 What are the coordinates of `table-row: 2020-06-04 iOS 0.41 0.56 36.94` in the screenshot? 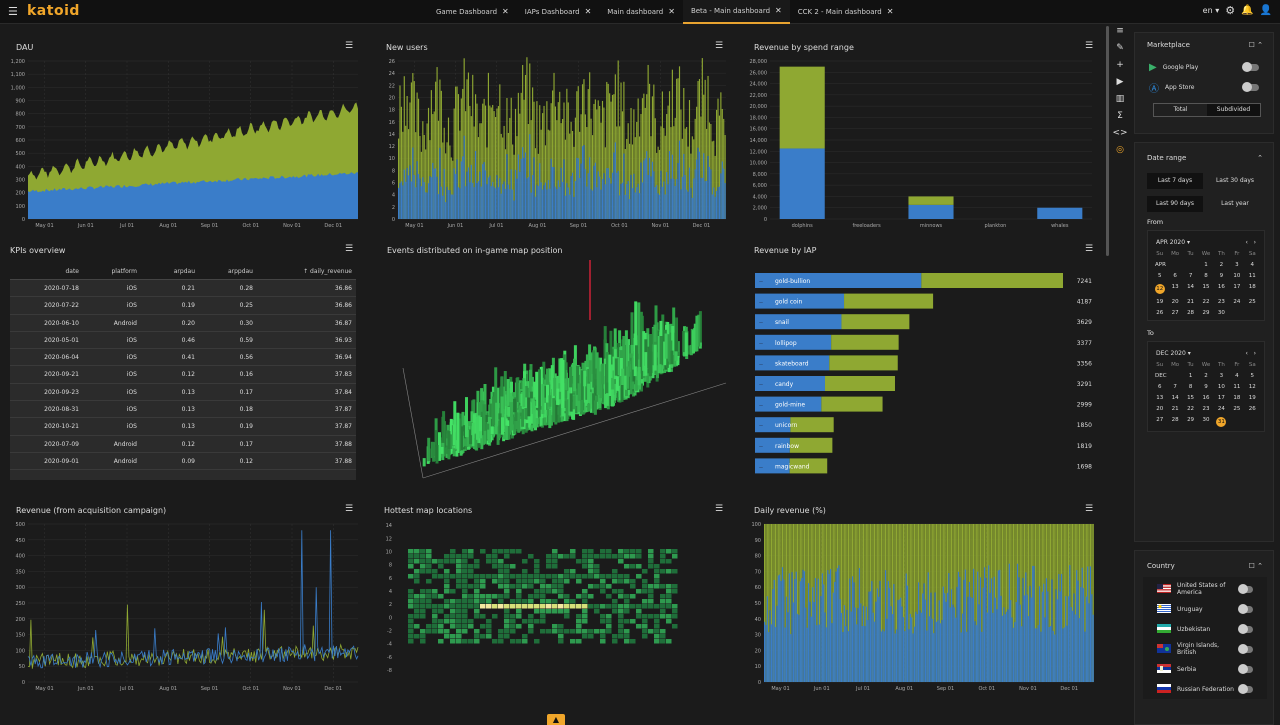 It's located at (183, 358).